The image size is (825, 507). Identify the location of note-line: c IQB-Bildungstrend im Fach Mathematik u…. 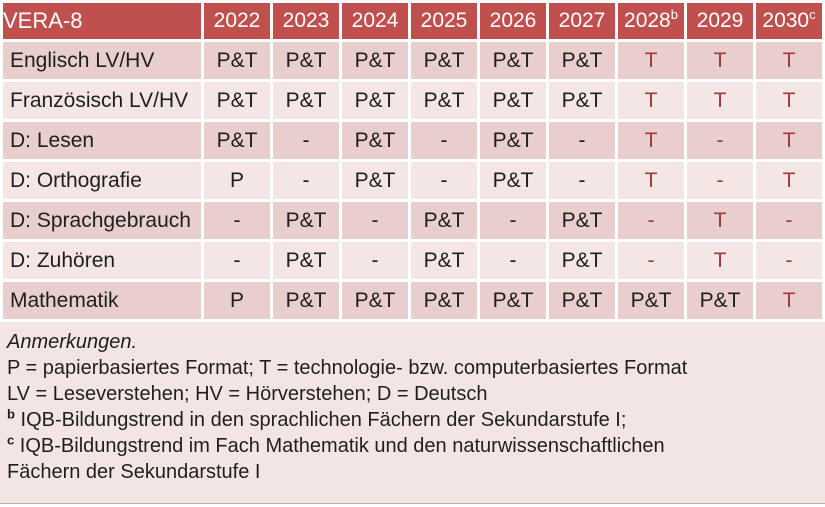
(336, 444).